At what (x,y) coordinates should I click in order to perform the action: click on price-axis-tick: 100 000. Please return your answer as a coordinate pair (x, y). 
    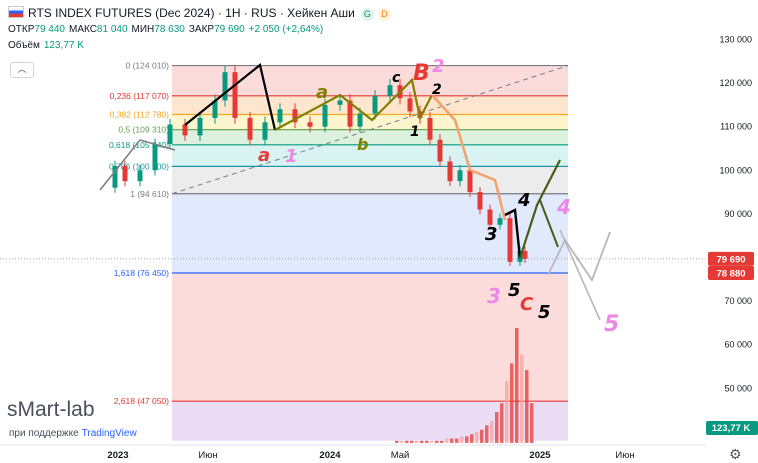
    Looking at the image, I should click on (735, 170).